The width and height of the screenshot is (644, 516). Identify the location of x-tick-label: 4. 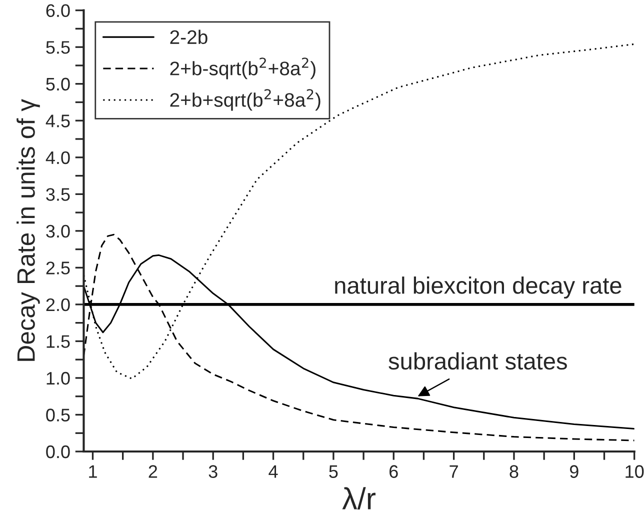
(273, 471).